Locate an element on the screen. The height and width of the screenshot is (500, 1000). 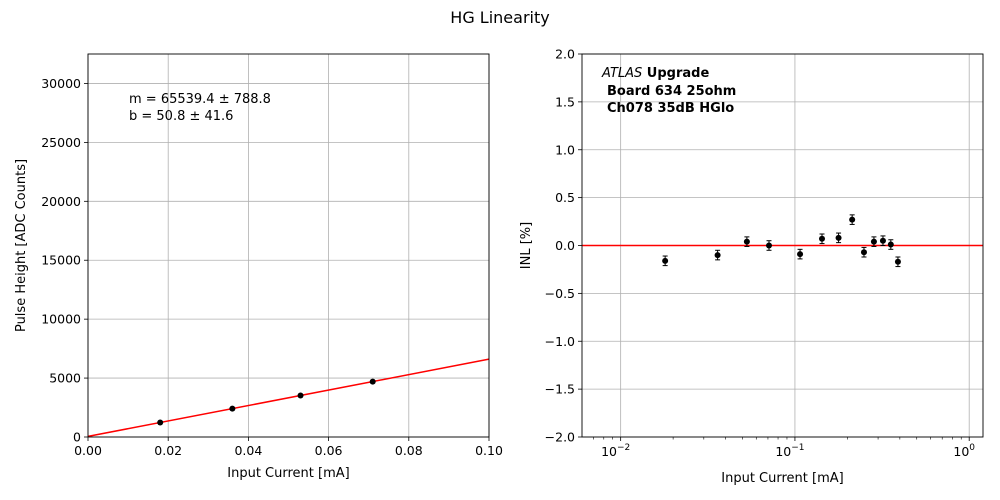
x-tick-label: 10⁰ is located at coordinates (964, 451).